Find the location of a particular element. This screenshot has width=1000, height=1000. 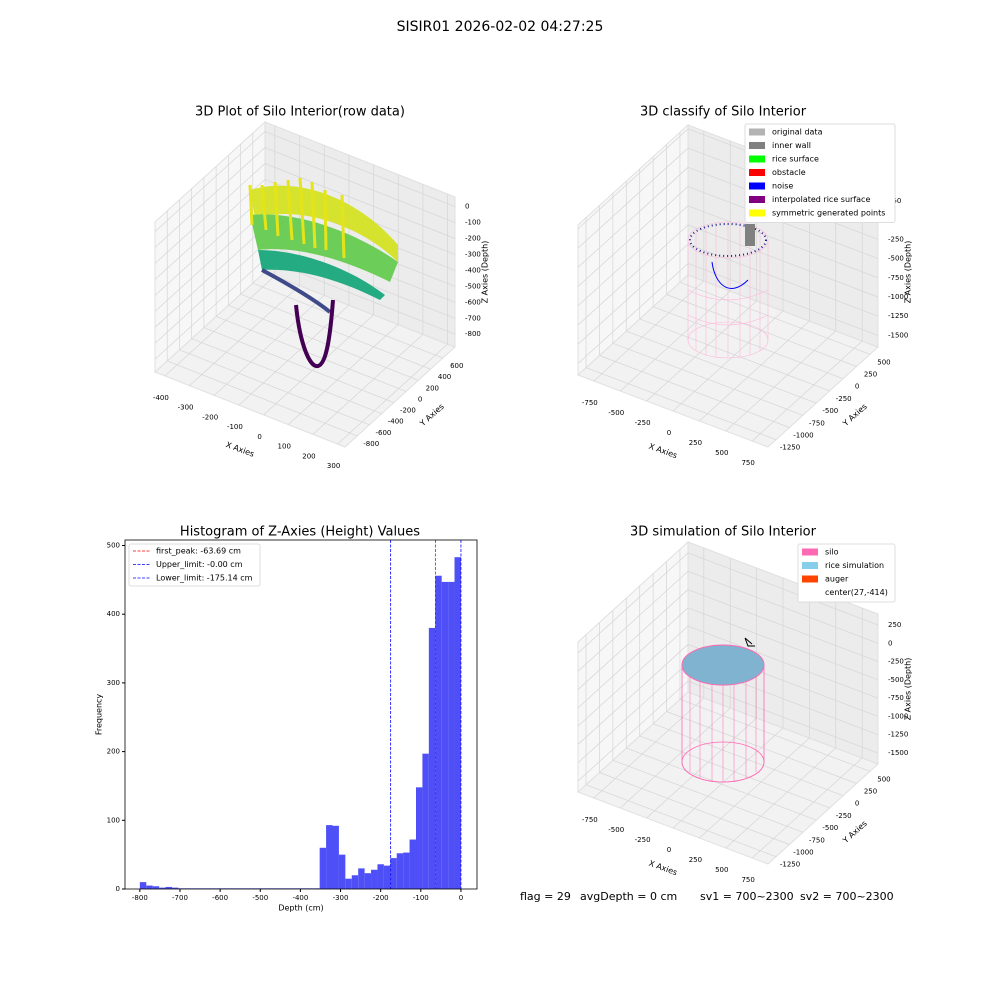

legend-label: original data is located at coordinates (797, 132).